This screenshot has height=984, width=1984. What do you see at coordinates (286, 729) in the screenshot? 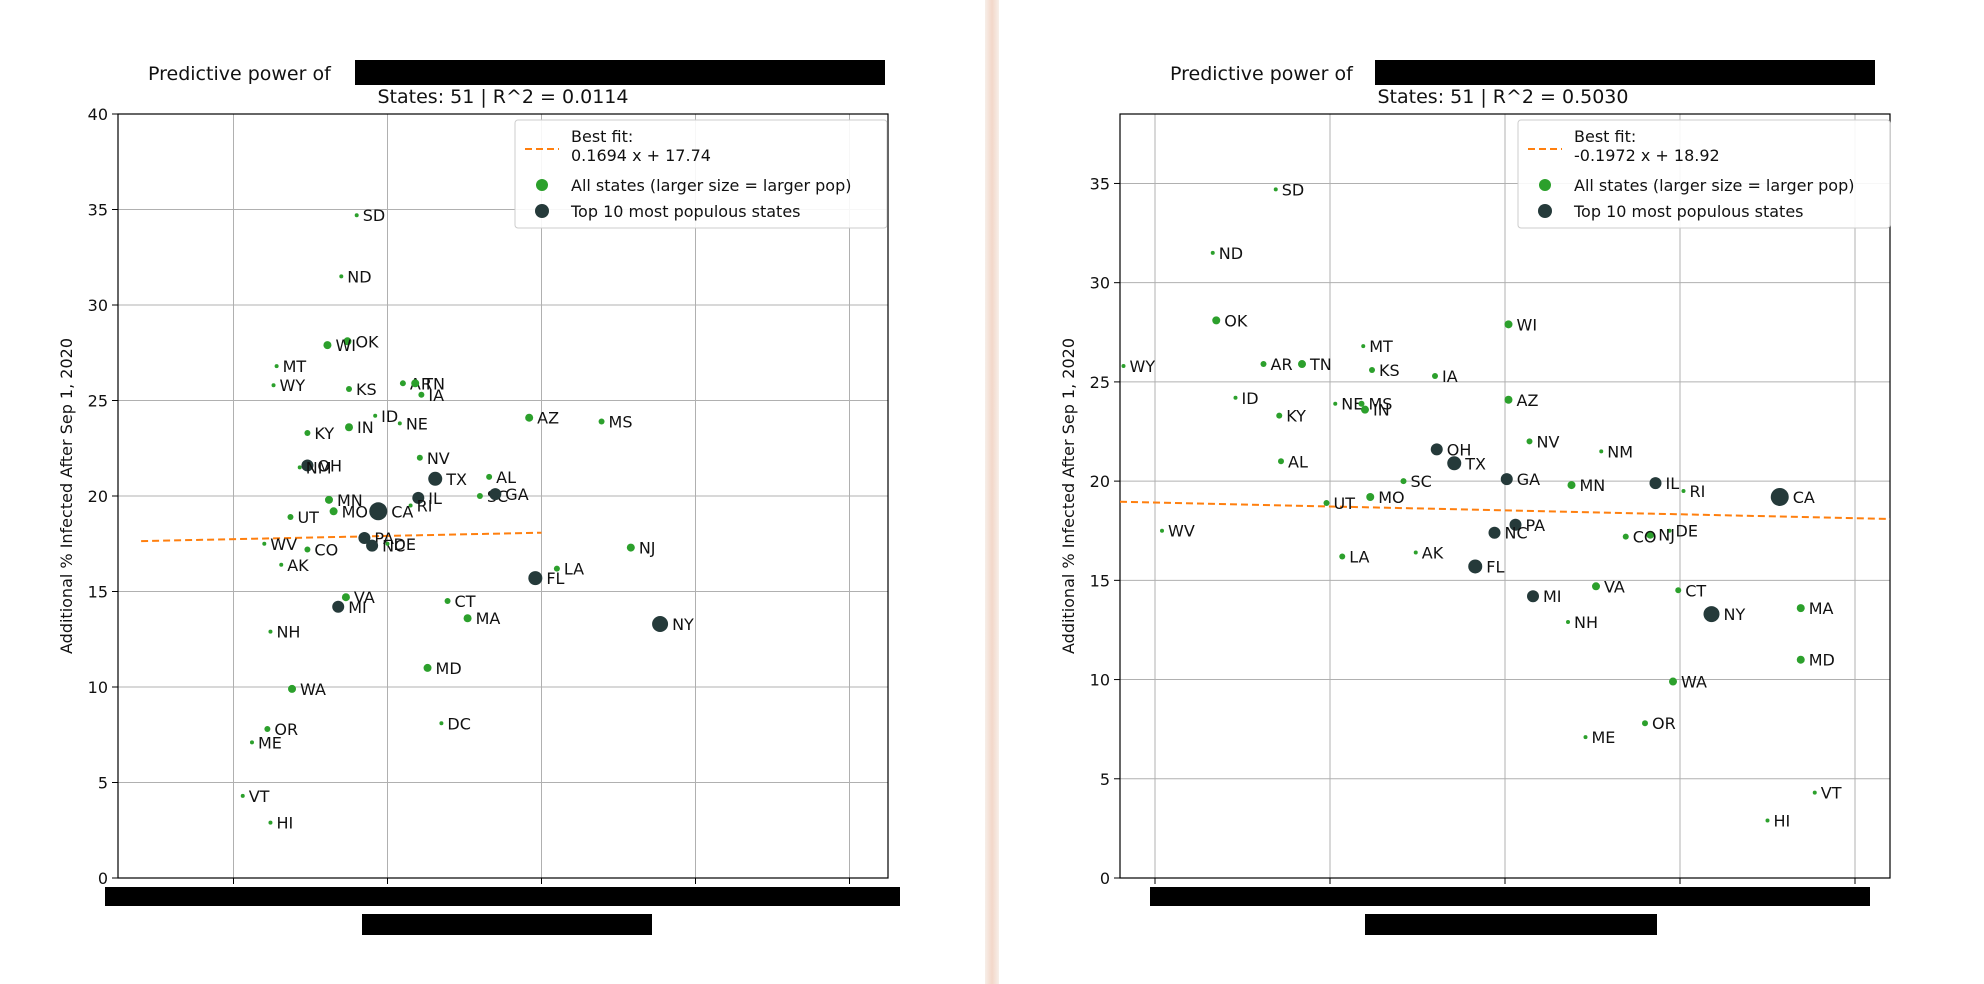
I see `state-label: OR` at bounding box center [286, 729].